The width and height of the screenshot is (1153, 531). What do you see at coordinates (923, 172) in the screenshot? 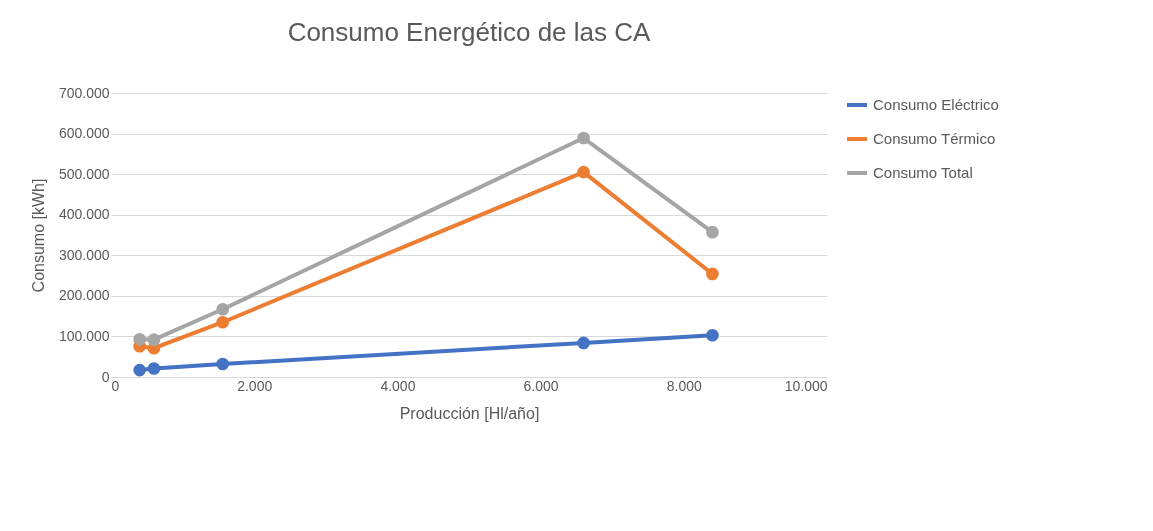
I see `legend-label: Consumo Total` at bounding box center [923, 172].